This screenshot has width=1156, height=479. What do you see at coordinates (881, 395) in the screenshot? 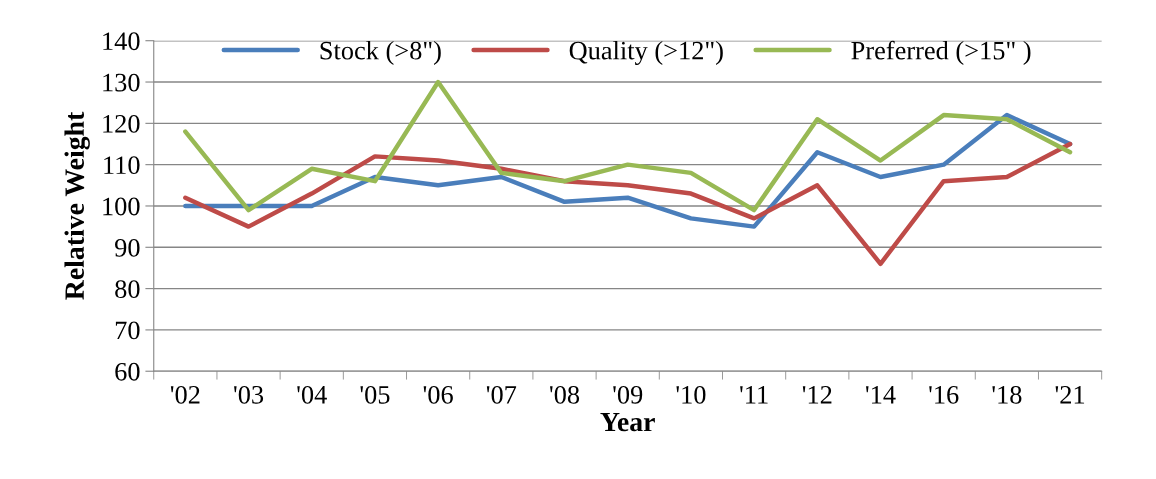
I see `x-tick-label: '14` at bounding box center [881, 395].